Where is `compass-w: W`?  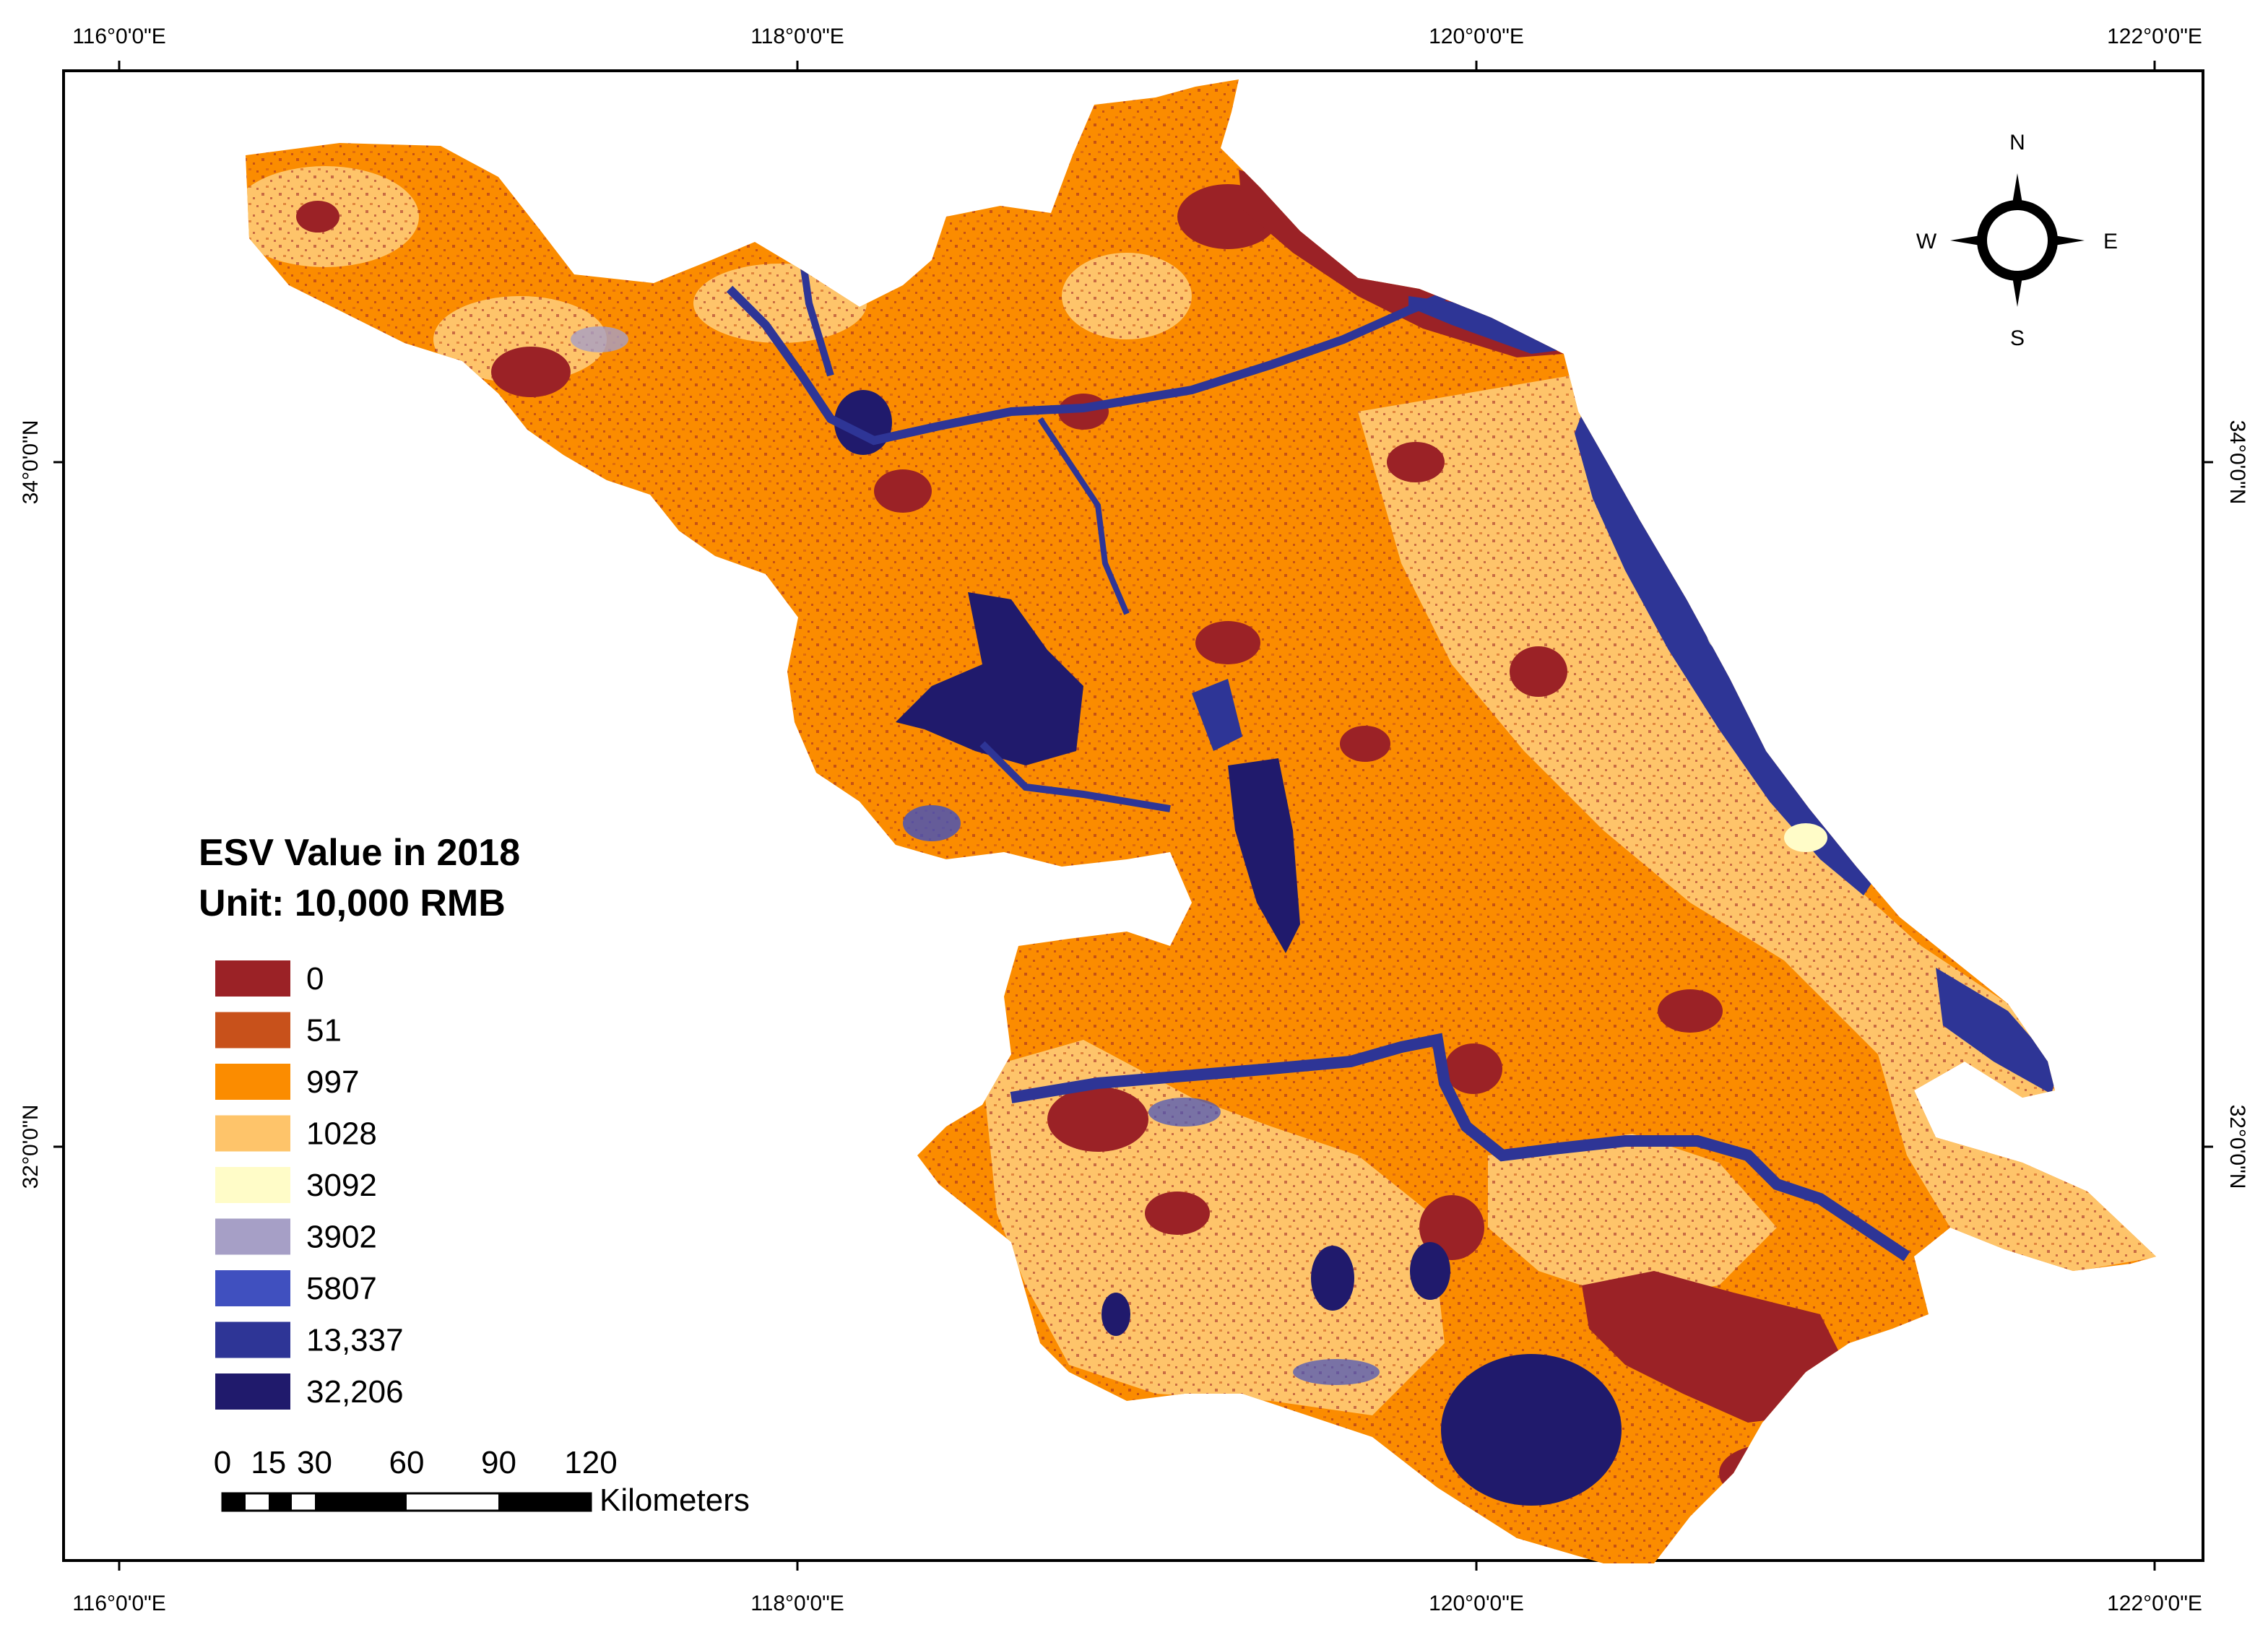
compass-w: W is located at coordinates (1926, 241).